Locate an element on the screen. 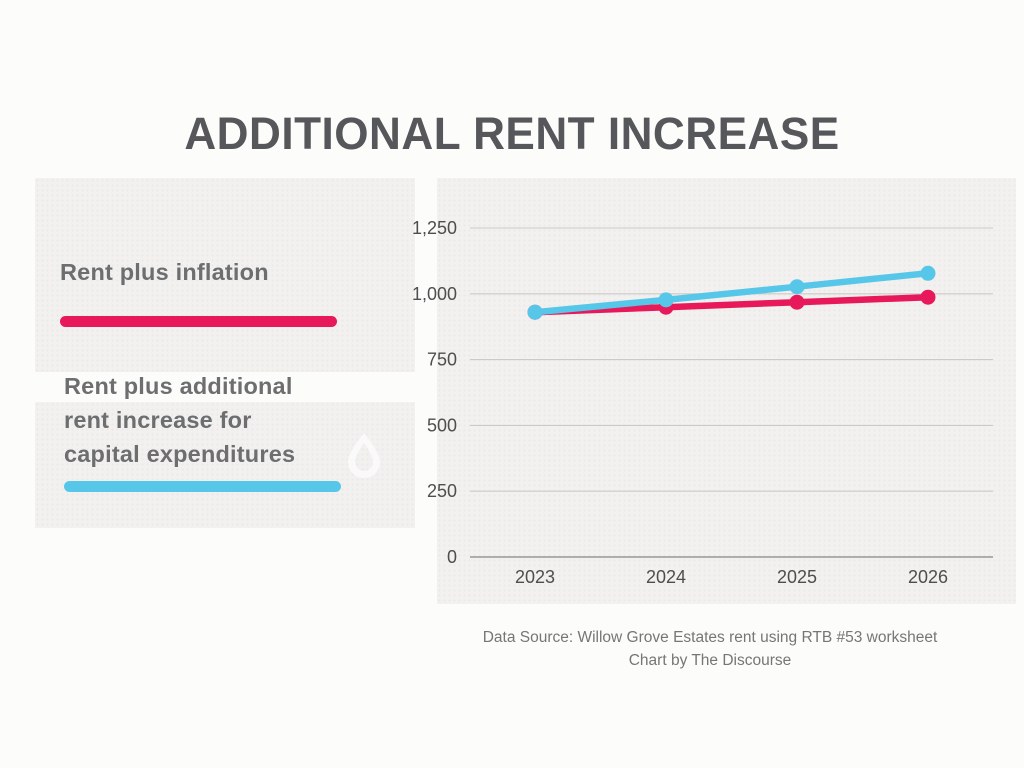 The height and width of the screenshot is (768, 1024). y-tick-label: 500 is located at coordinates (442, 425).